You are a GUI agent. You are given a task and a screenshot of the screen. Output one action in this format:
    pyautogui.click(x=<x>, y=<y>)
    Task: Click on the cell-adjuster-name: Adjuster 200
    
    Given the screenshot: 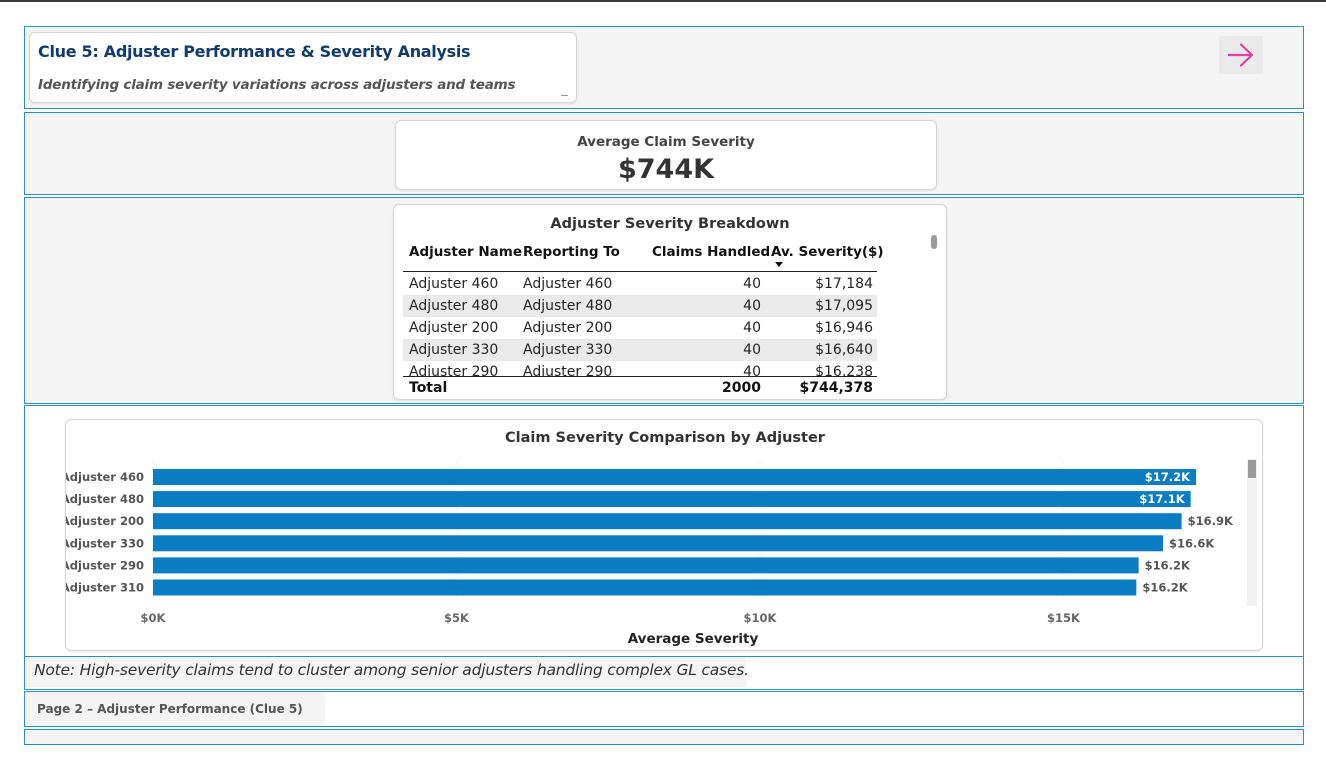 What is the action you would take?
    pyautogui.click(x=454, y=328)
    